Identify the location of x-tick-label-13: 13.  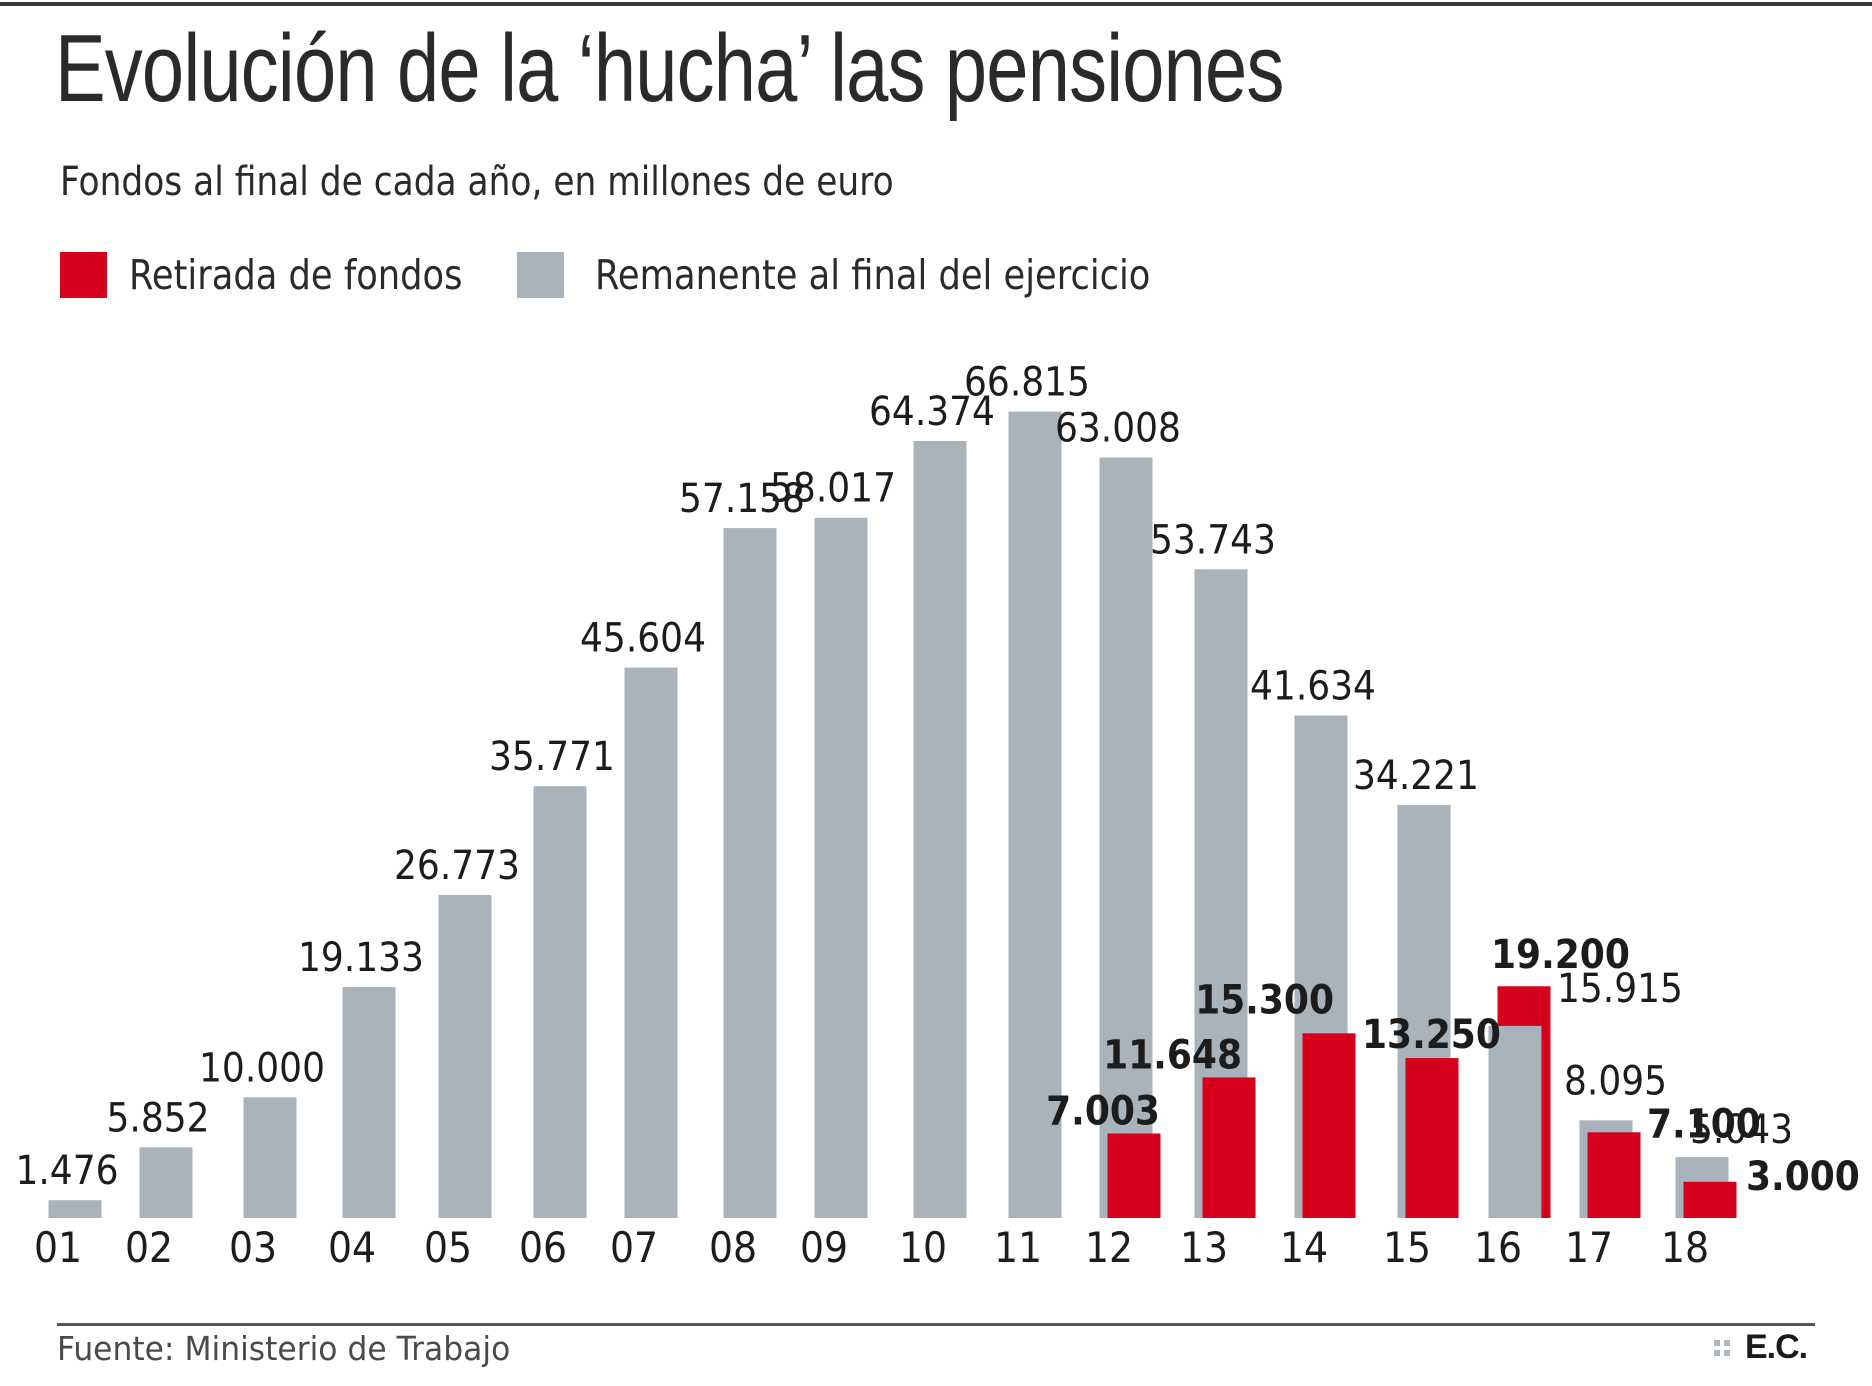
(1204, 1248).